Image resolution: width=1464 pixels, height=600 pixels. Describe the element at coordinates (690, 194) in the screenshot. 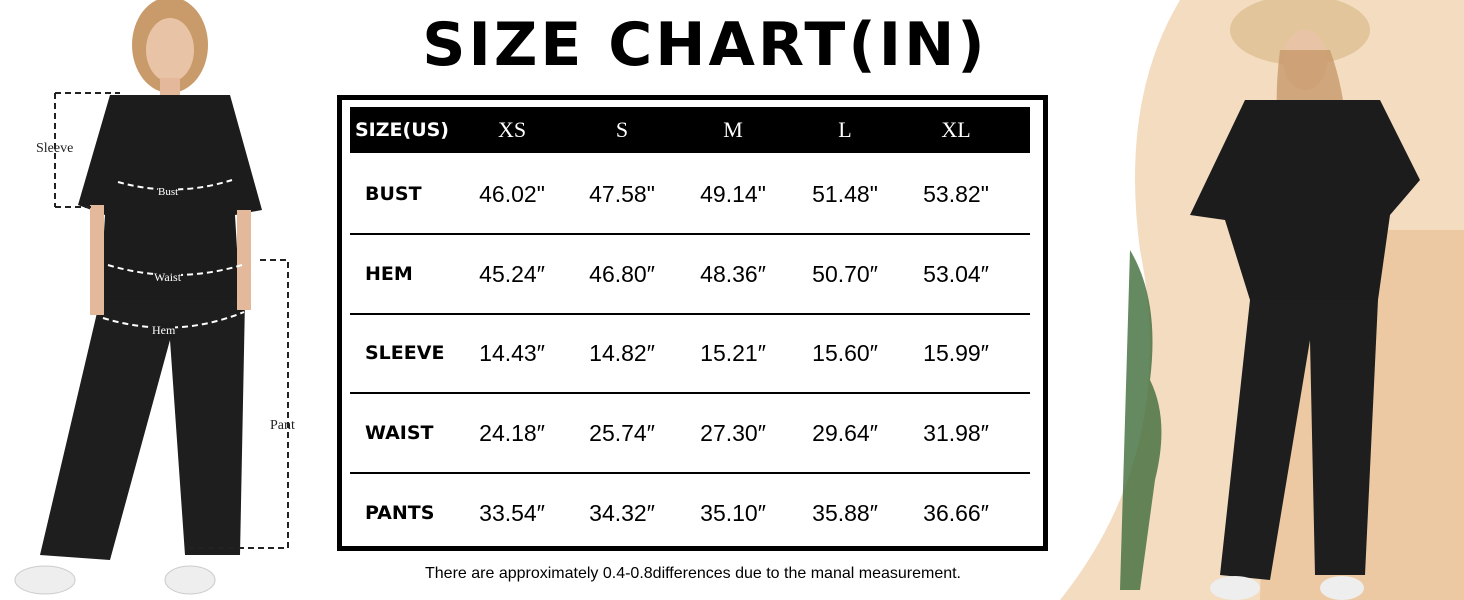

I see `table-row-bust: BUST 46.02" 47.58" 49.14" 51.48" 53.82"` at that location.